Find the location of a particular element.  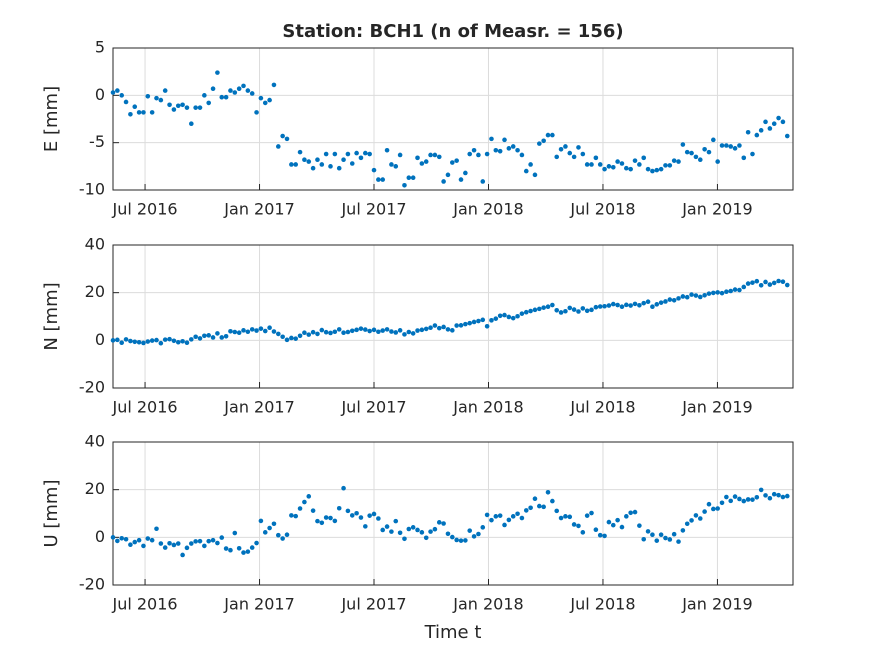

y-tick-label: -10 is located at coordinates (92, 189).